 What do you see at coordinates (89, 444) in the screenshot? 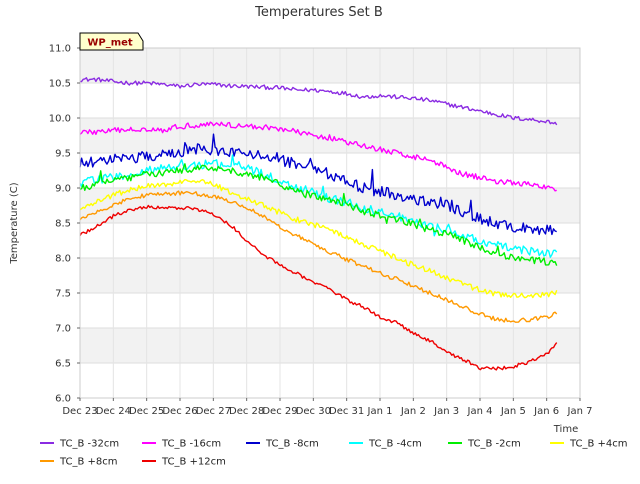
I see `legend-label: TC_B -32cm` at bounding box center [89, 444].